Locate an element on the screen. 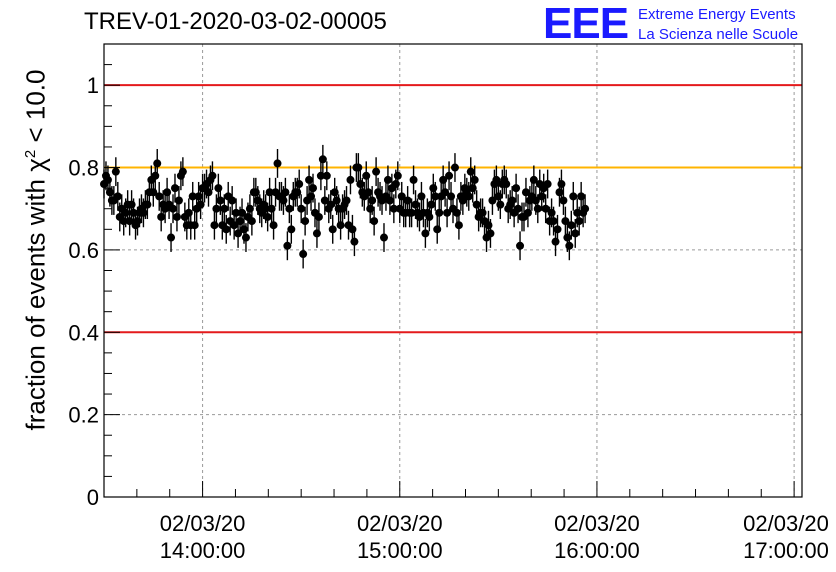  x-tick-label-time: 15:00:00 is located at coordinates (400, 550).